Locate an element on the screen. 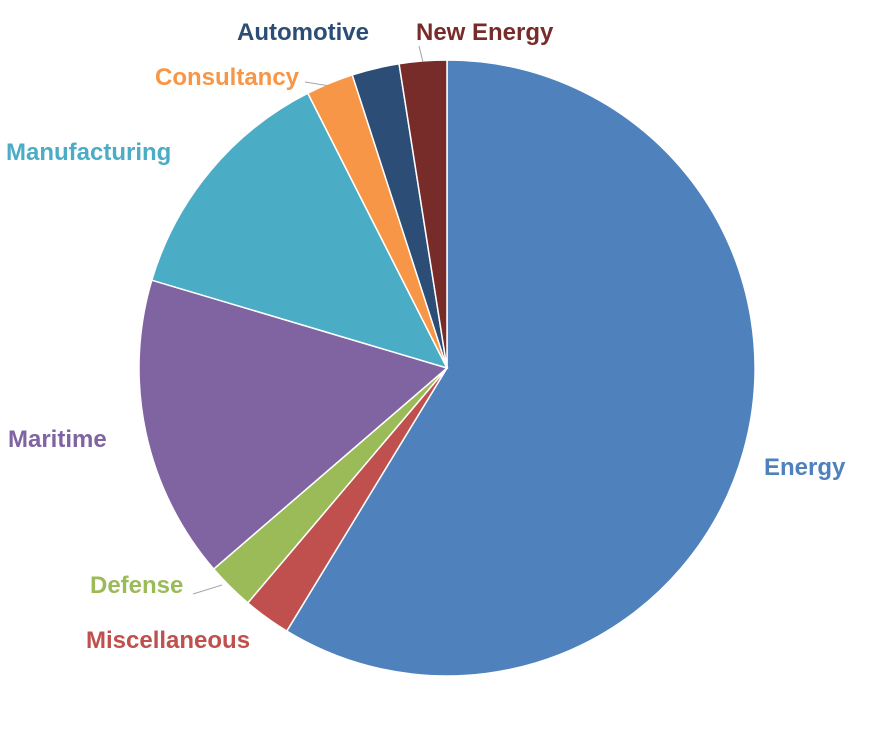 The width and height of the screenshot is (870, 735). leader-line-new-energy is located at coordinates (421, 54).